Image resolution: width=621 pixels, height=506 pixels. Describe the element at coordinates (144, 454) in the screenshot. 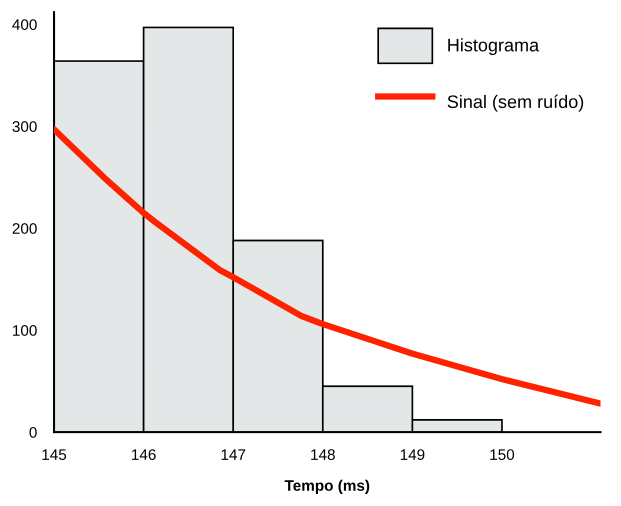

I see `x-tick-label: 146` at that location.